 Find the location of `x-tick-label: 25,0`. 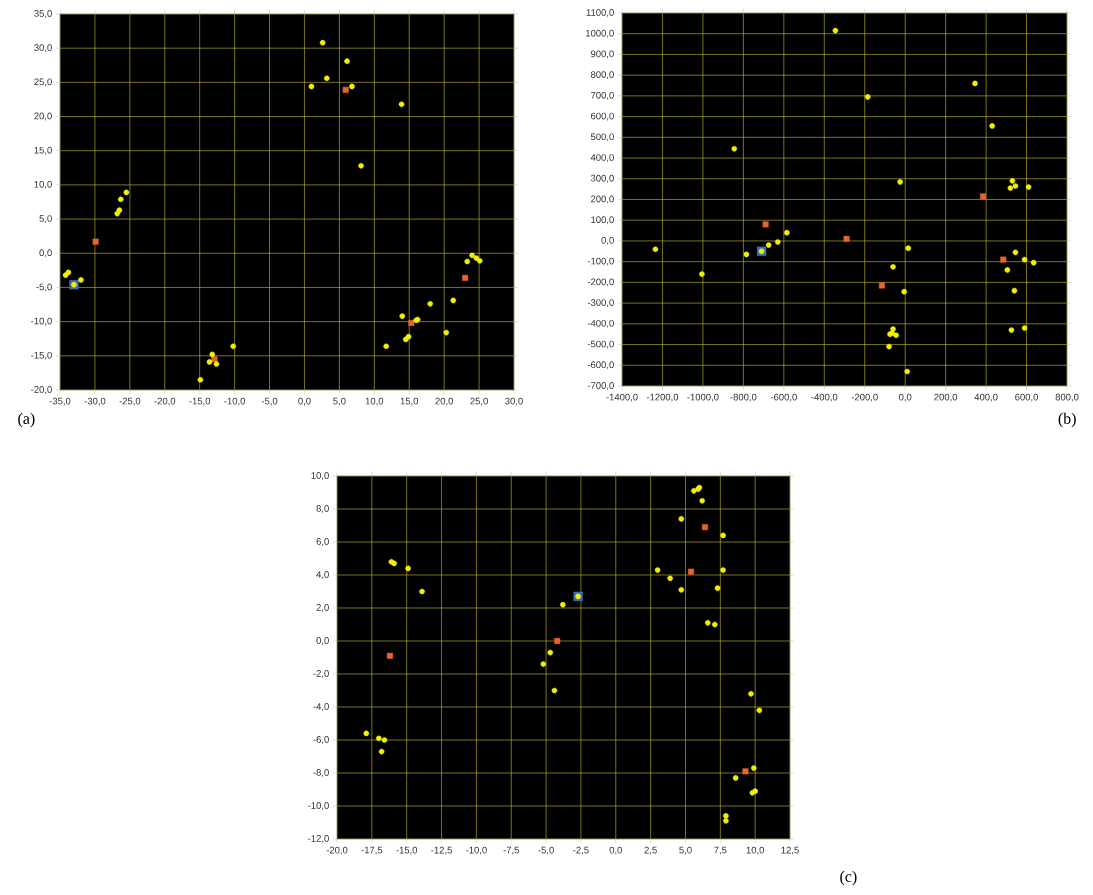

x-tick-label: 25,0 is located at coordinates (479, 401).